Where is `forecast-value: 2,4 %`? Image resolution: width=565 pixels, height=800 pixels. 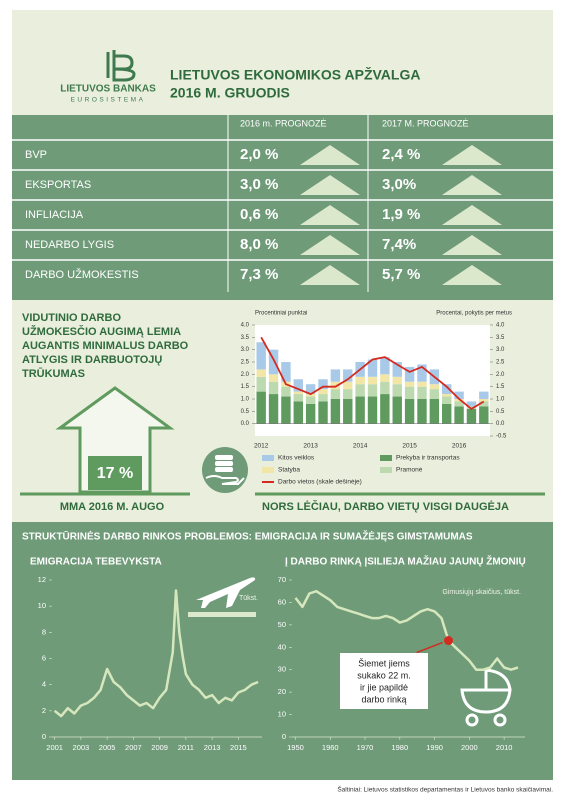
forecast-value: 2,4 % is located at coordinates (401, 154).